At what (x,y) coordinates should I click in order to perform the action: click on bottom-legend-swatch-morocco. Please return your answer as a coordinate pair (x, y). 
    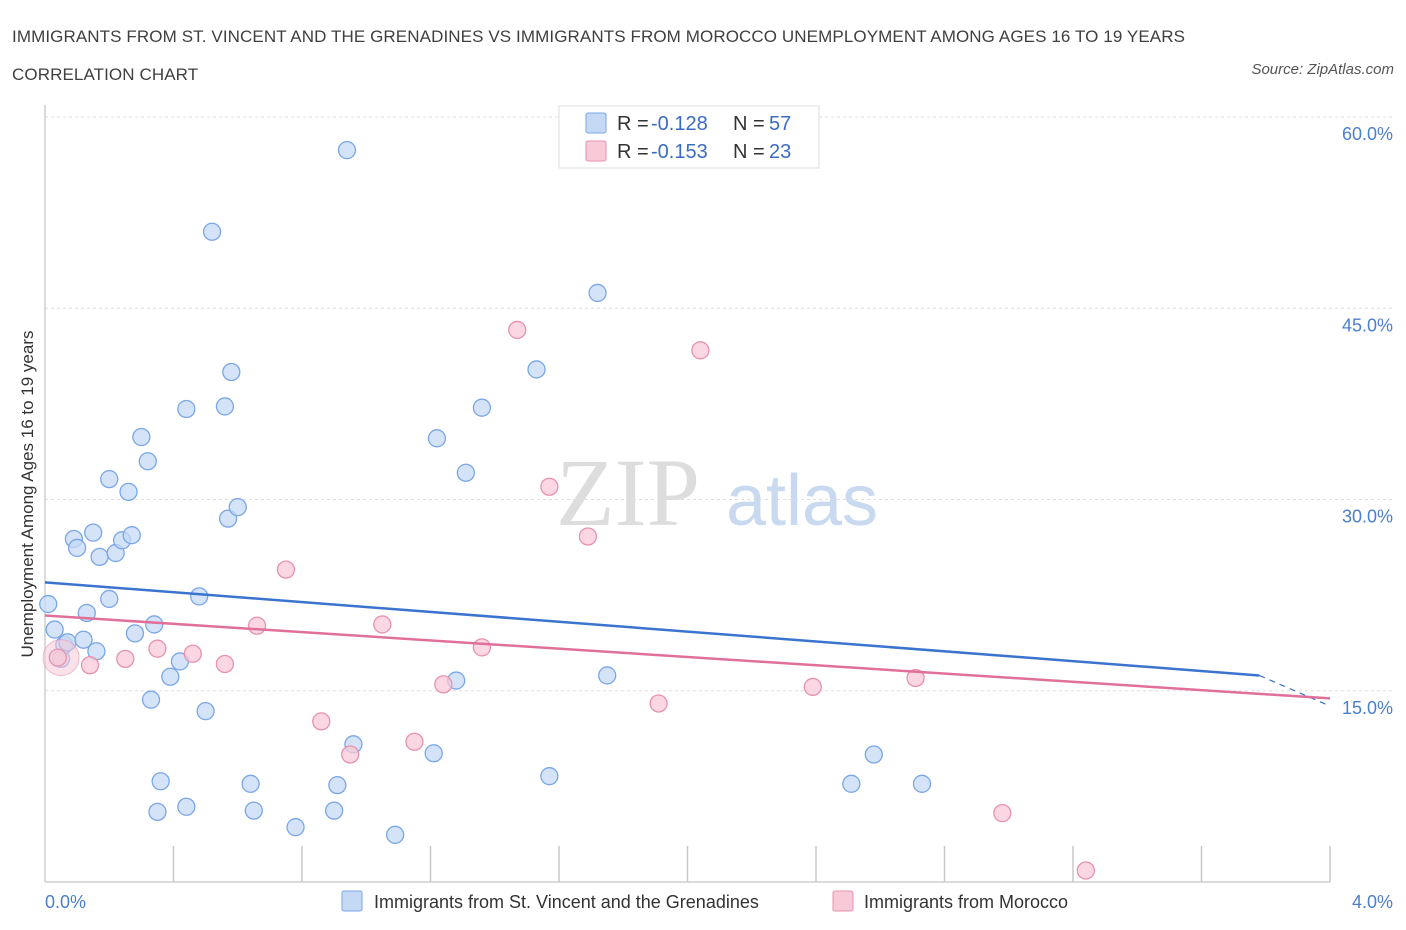
    Looking at the image, I should click on (843, 901).